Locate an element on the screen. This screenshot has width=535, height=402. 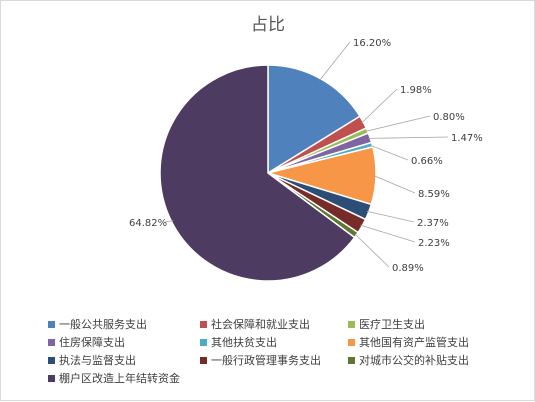
data-label: 2.37% is located at coordinates (433, 223).